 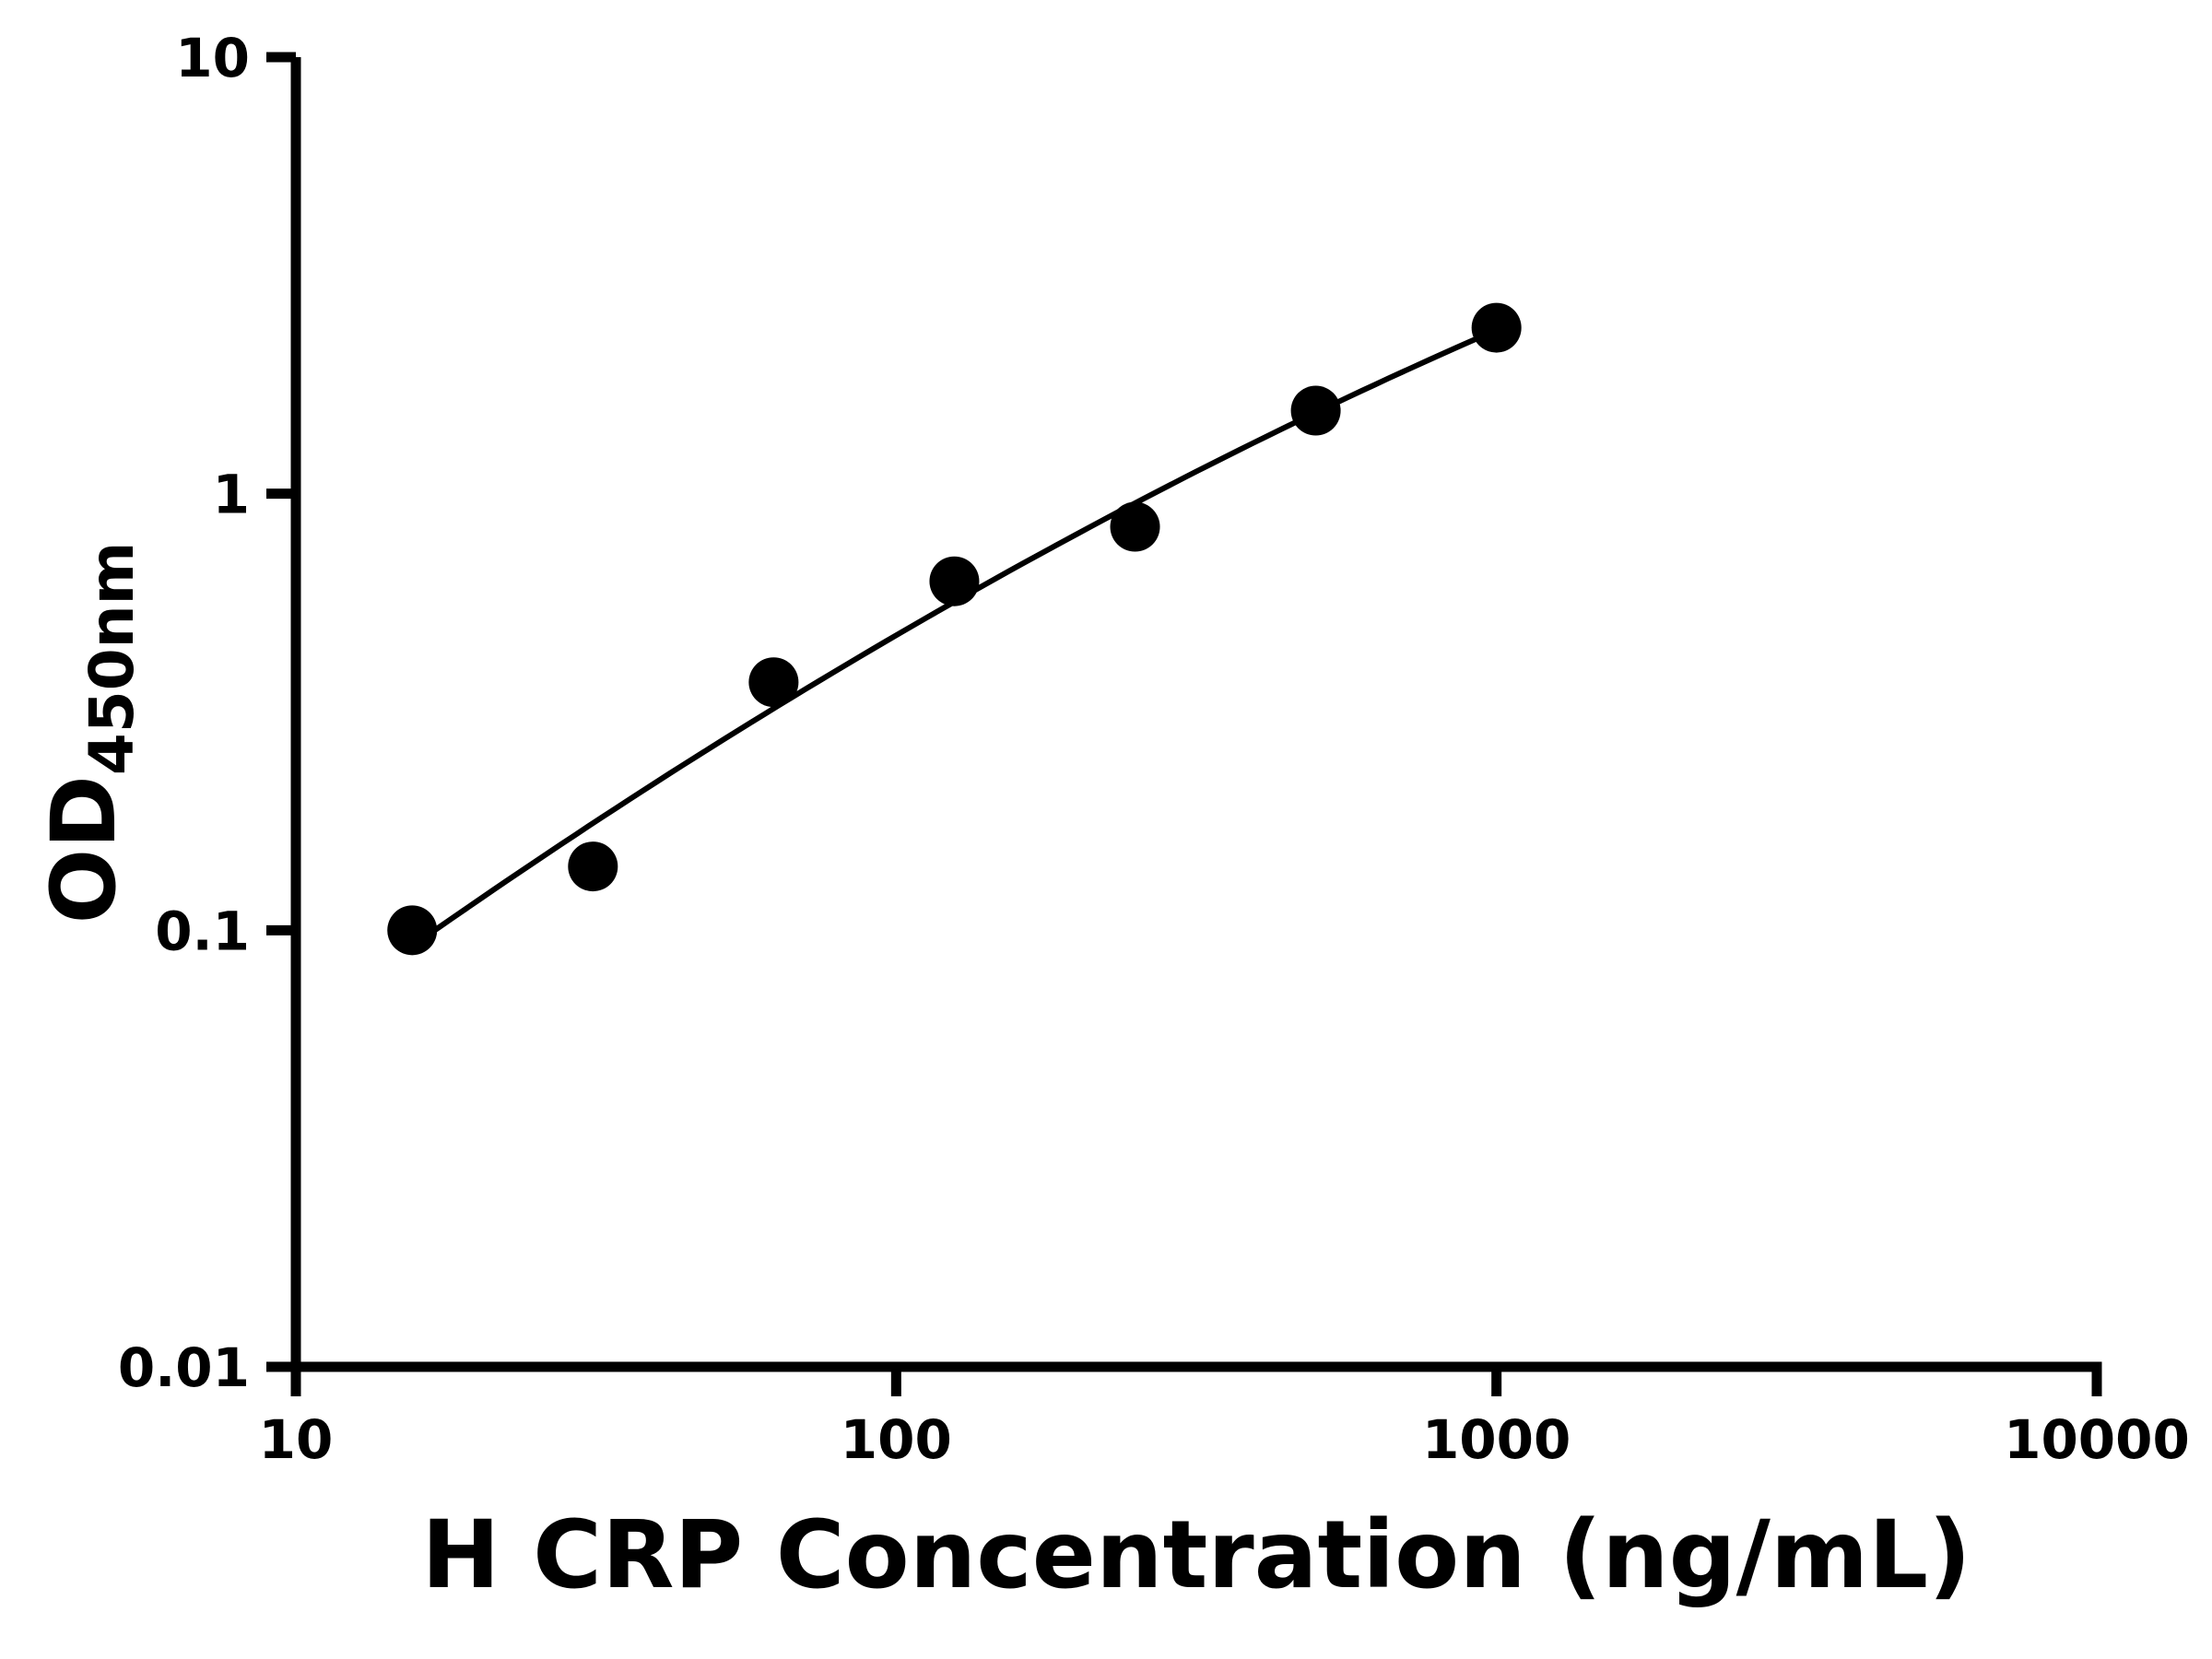 I want to click on y-axis-title: OD450nm, so click(x=89, y=733).